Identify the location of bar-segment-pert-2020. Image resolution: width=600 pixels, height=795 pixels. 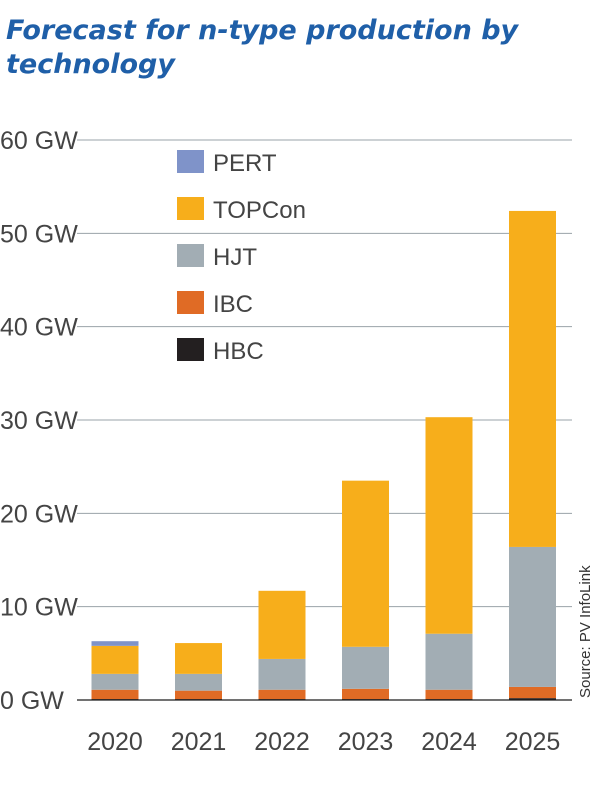
(115, 643).